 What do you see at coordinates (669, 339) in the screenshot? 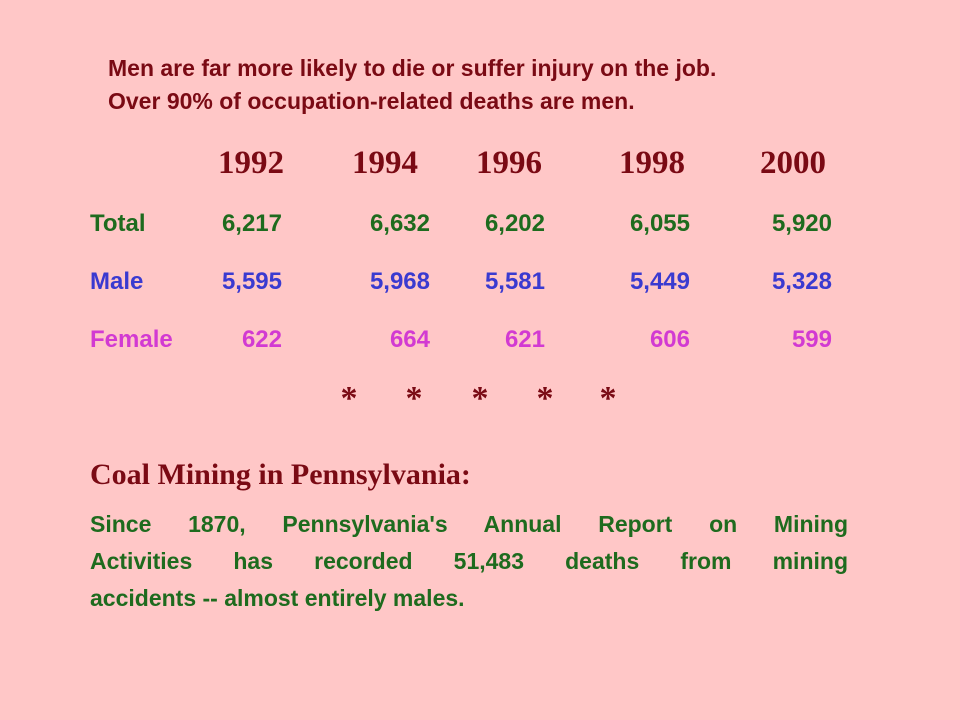
I see `table-cell: 606` at bounding box center [669, 339].